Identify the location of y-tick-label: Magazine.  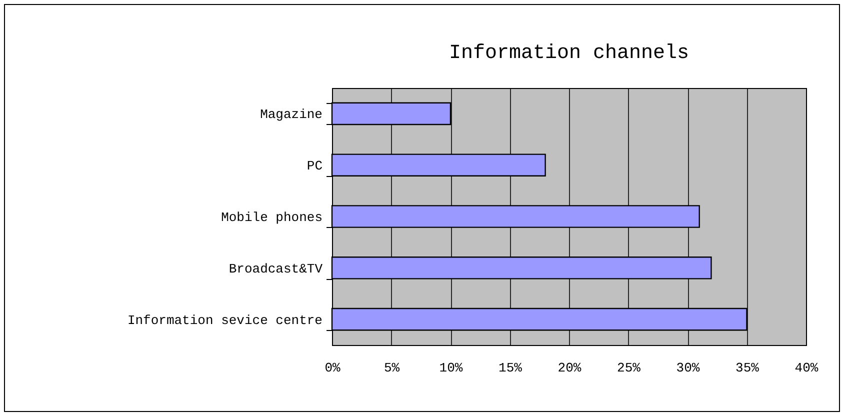
(291, 114).